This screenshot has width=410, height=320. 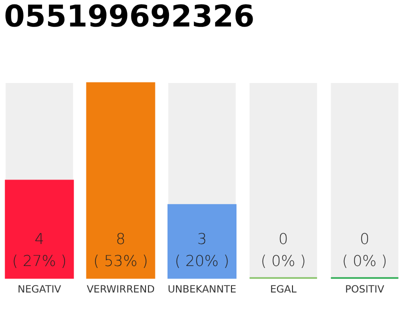 I want to click on x-tick-label: NEGATIV, so click(x=40, y=290).